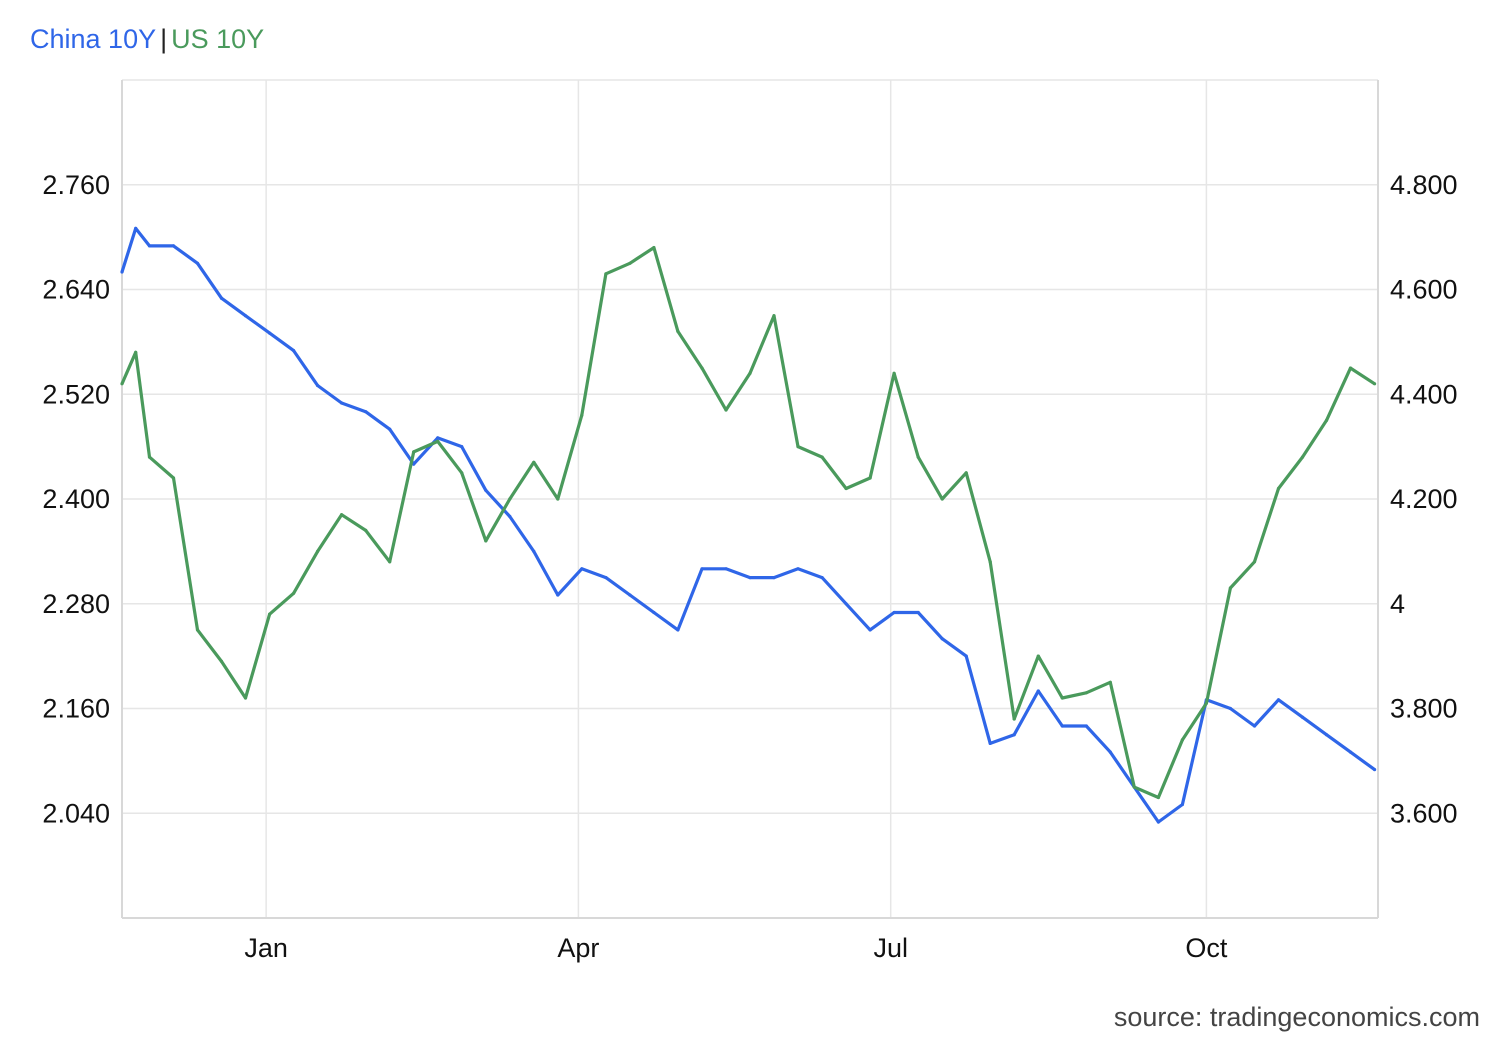 The width and height of the screenshot is (1500, 1040). Describe the element at coordinates (1397, 604) in the screenshot. I see `y-right-tick-label: 4` at that location.